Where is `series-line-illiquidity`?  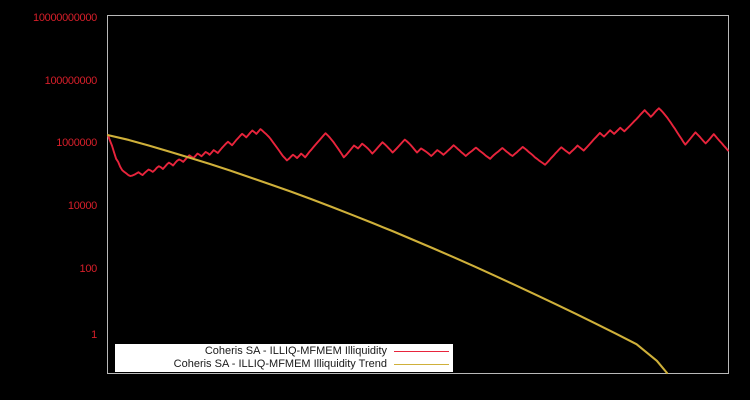 series-line-illiquidity is located at coordinates (418, 142).